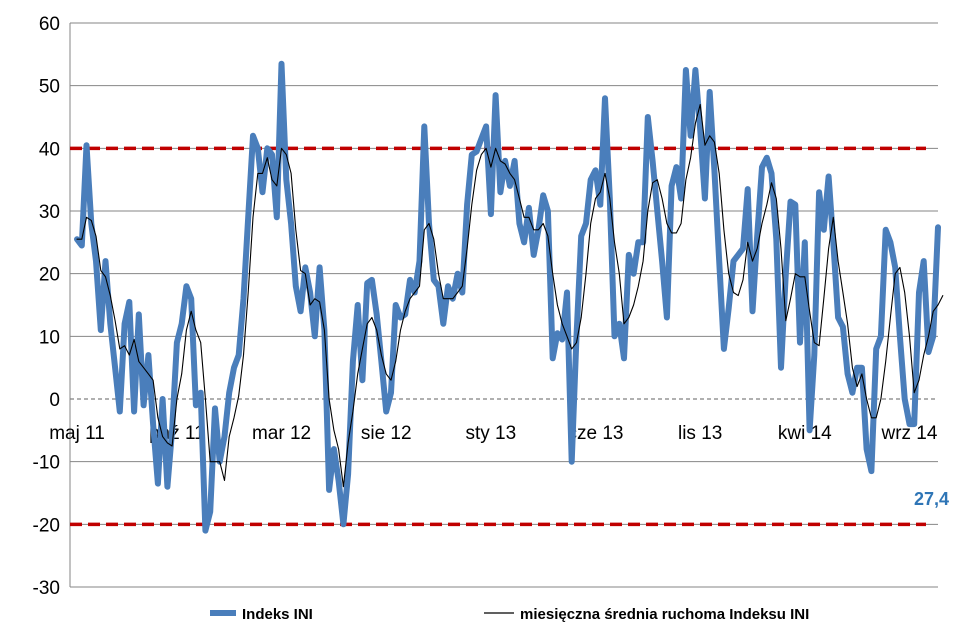 The height and width of the screenshot is (639, 978). I want to click on x-tick-label: wrz 14, so click(908, 433).